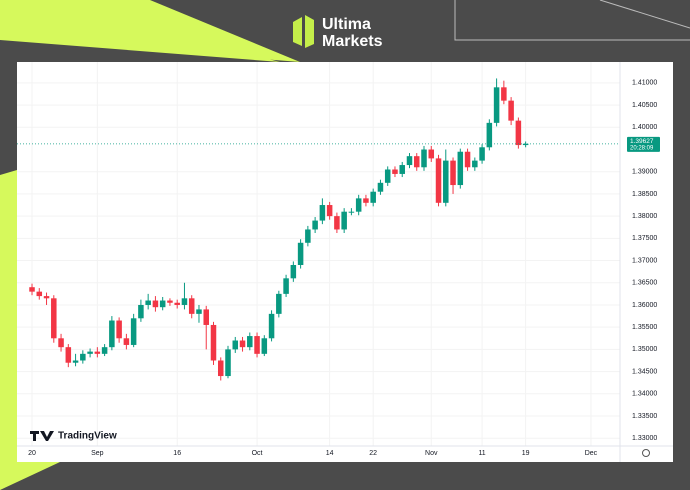  I want to click on y-tick-label: 1.35000, so click(644, 349).